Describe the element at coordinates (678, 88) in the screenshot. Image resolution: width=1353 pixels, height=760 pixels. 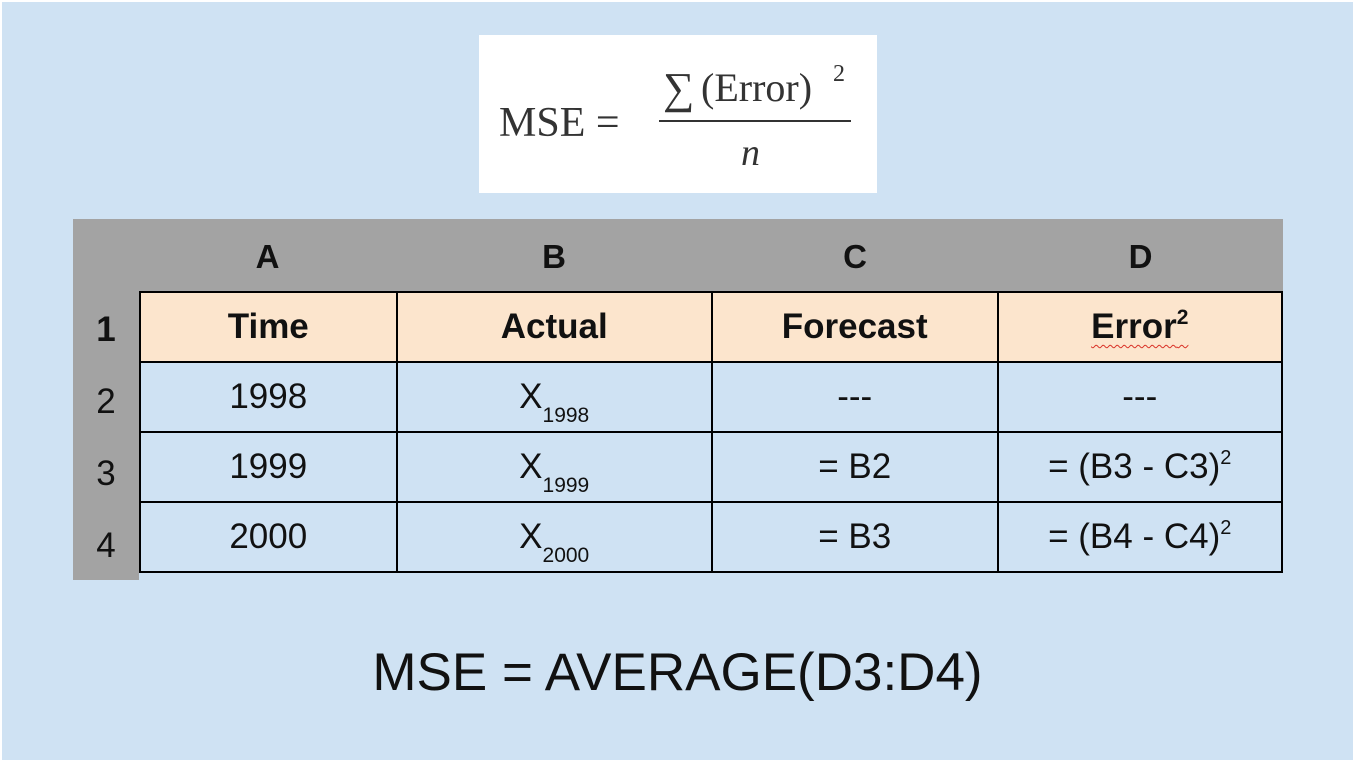
I see `formula-sigma: ∑` at that location.